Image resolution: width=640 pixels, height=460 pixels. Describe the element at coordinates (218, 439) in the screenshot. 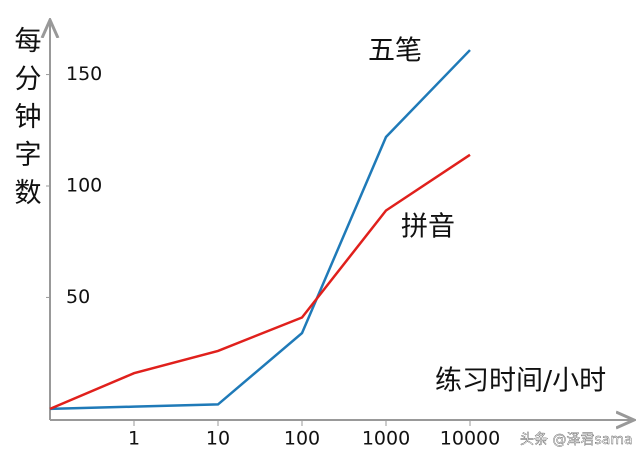

I see `x-tick-label: 10` at that location.